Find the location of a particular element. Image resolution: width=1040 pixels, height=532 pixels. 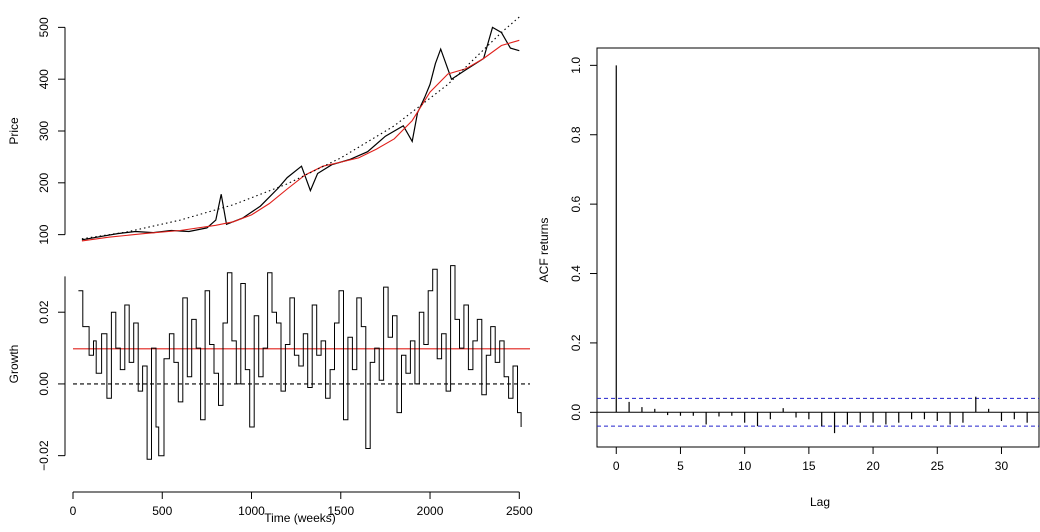

growth-y-tick-label: 0.02 is located at coordinates (44, 312).